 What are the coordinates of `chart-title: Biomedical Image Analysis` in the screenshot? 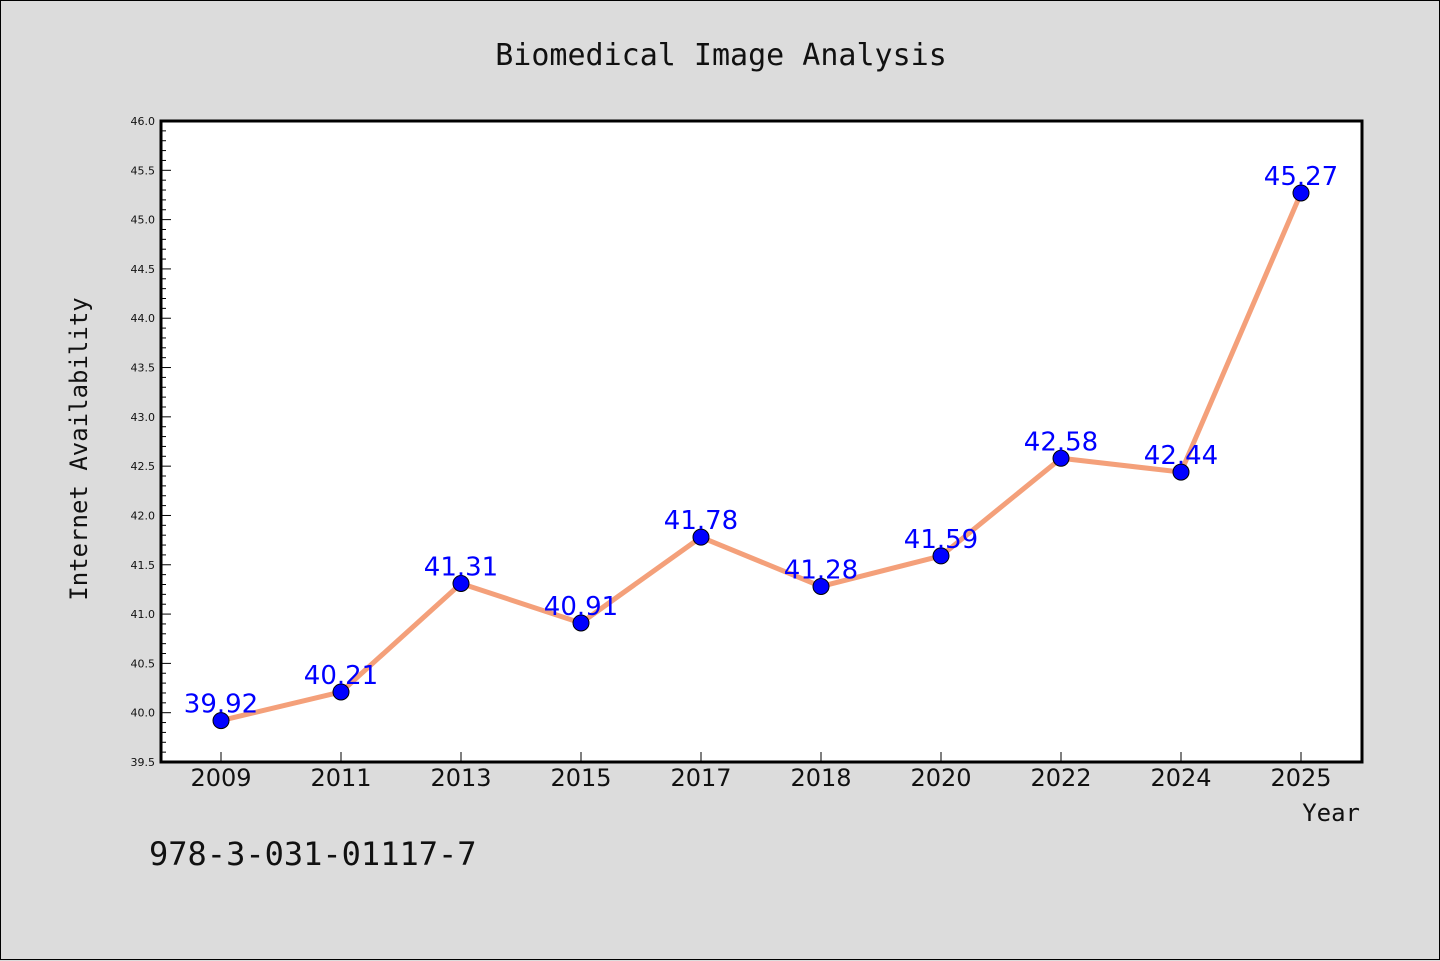 It's located at (721, 55).